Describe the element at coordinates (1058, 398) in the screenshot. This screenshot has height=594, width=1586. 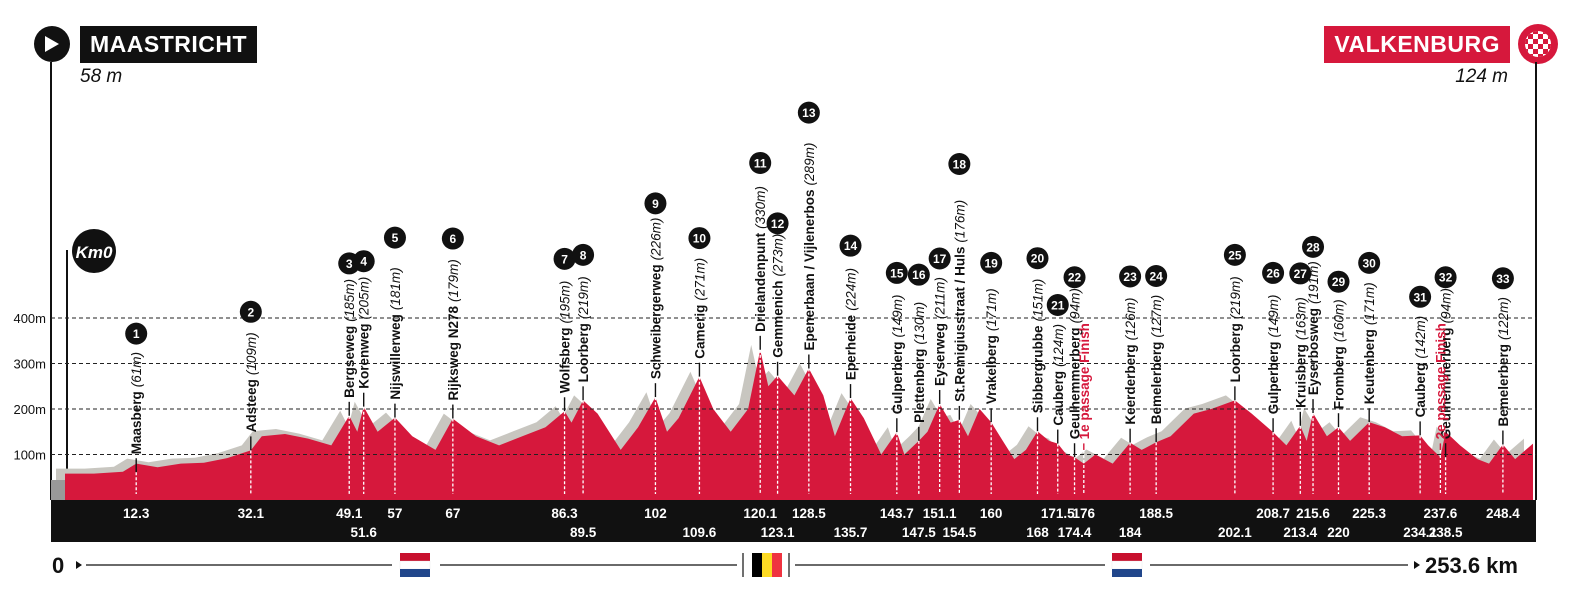
I see `climb-name: Cauberg` at that location.